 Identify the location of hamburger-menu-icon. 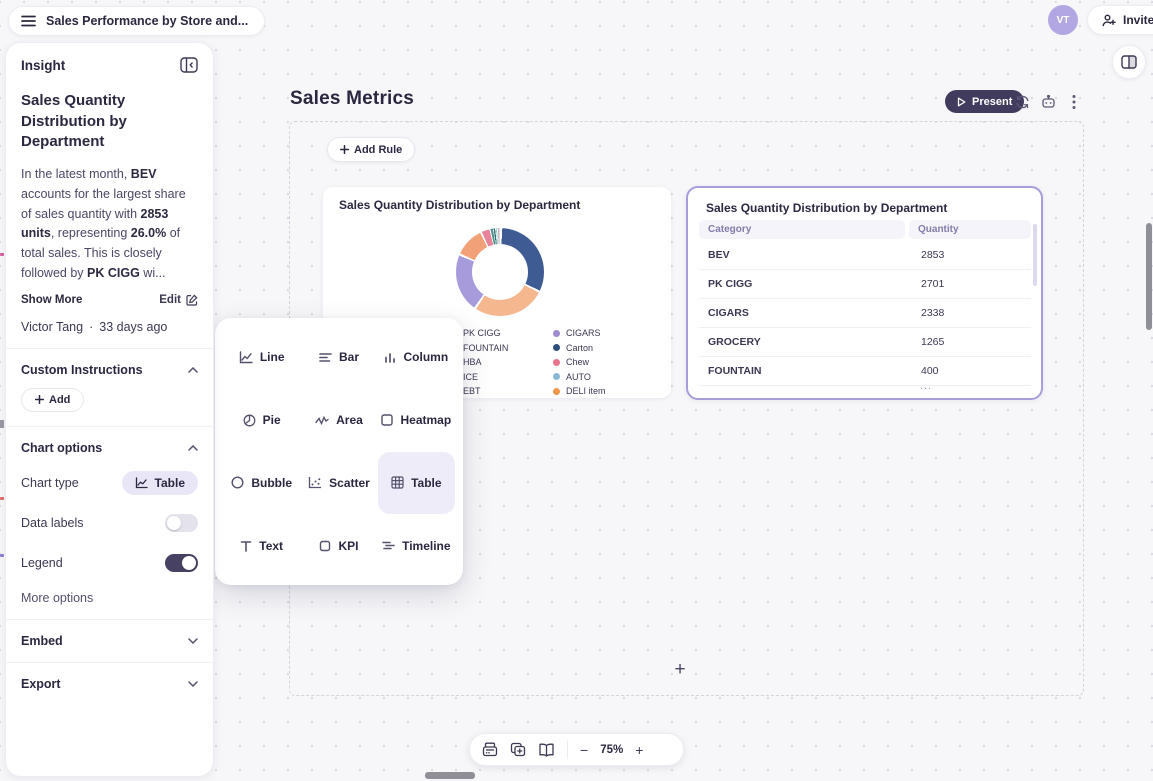
(28, 21).